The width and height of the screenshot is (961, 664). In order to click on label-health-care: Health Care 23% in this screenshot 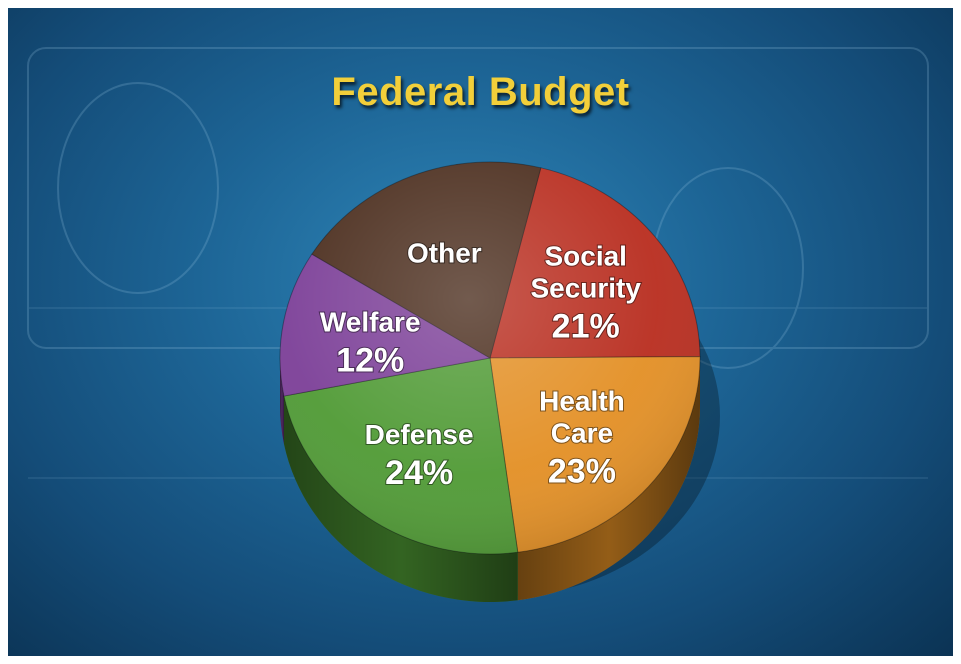, I will do `click(582, 437)`.